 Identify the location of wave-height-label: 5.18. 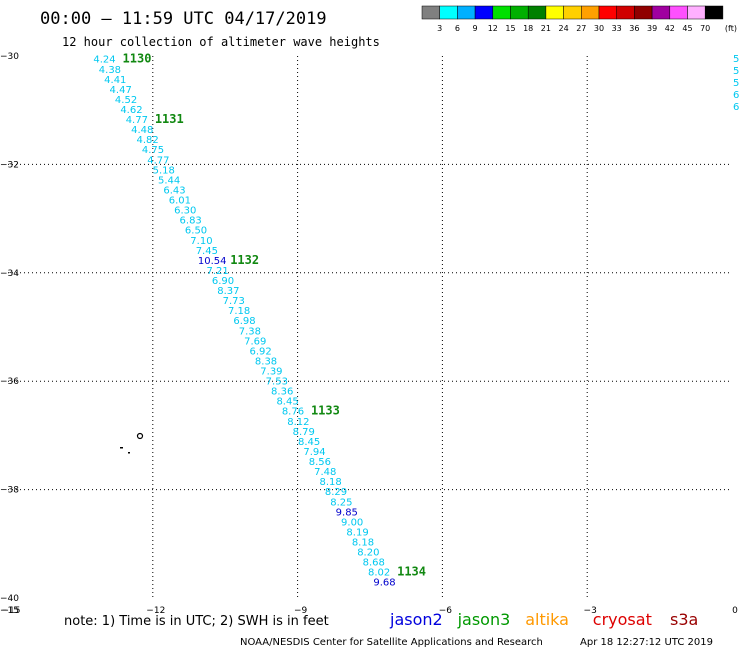
(164, 170).